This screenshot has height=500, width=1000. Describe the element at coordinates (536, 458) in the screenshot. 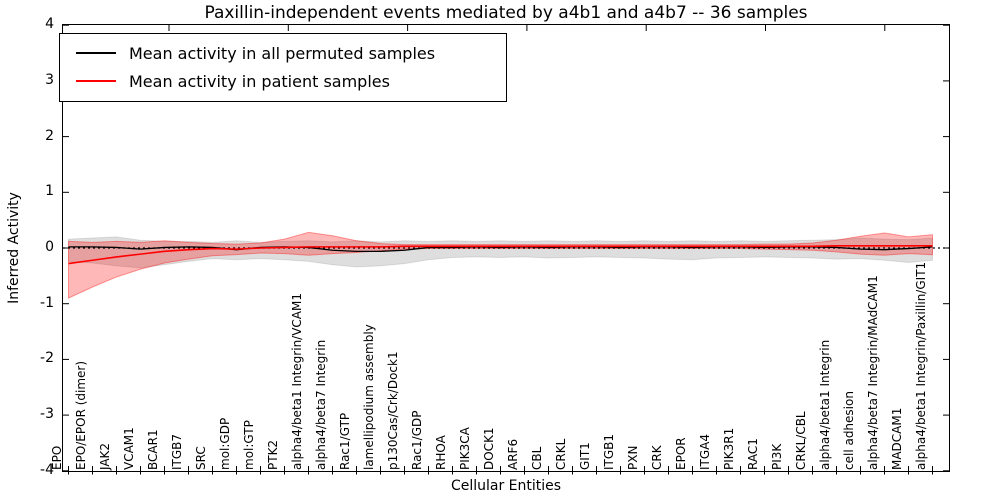

I see `x-tick-label: CBL` at that location.